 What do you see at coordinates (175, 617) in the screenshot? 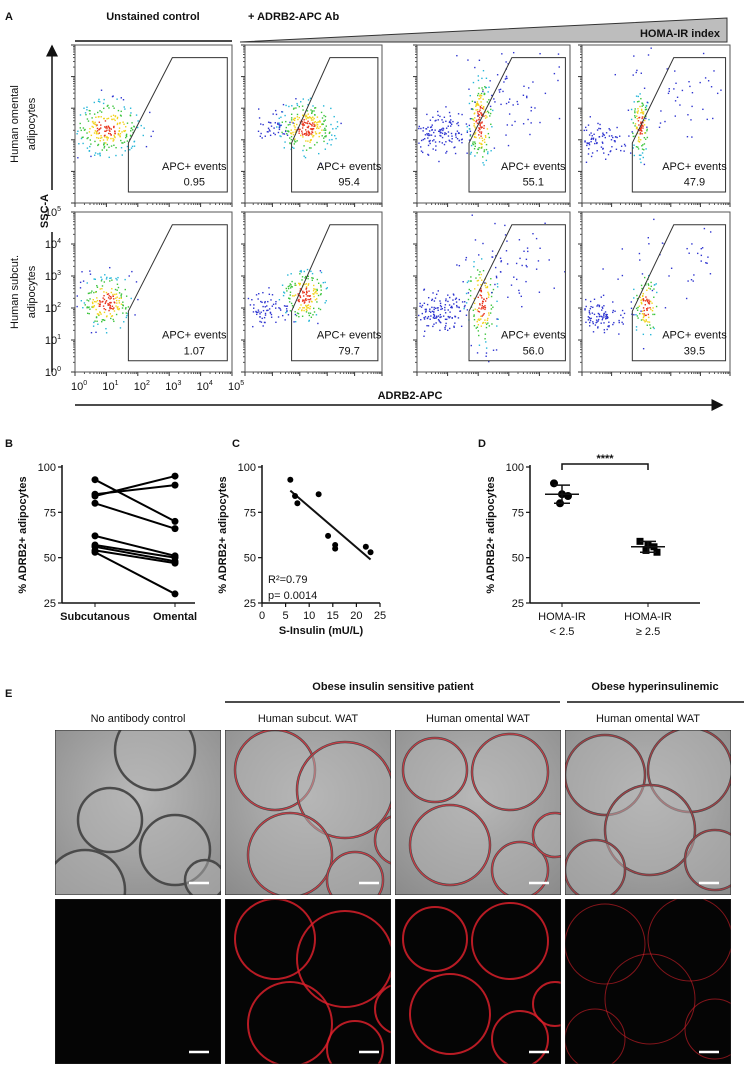
I see `x-tick-label: Omental` at bounding box center [175, 617].